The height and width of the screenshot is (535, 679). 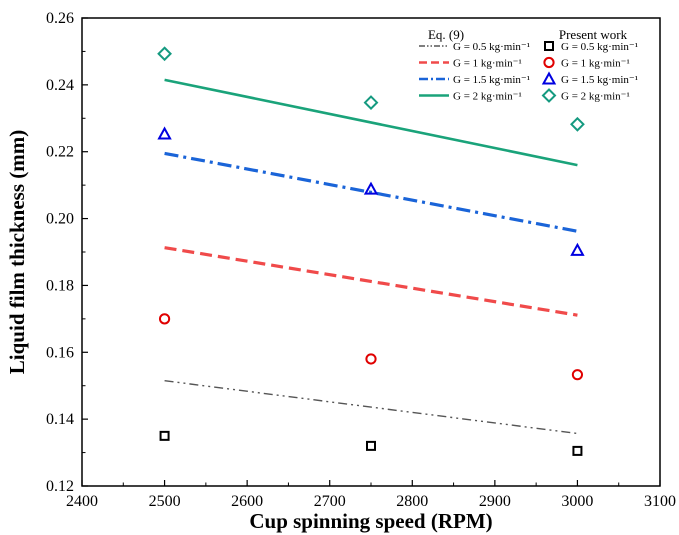 What do you see at coordinates (165, 501) in the screenshot?
I see `x-tick-label: 2500` at bounding box center [165, 501].